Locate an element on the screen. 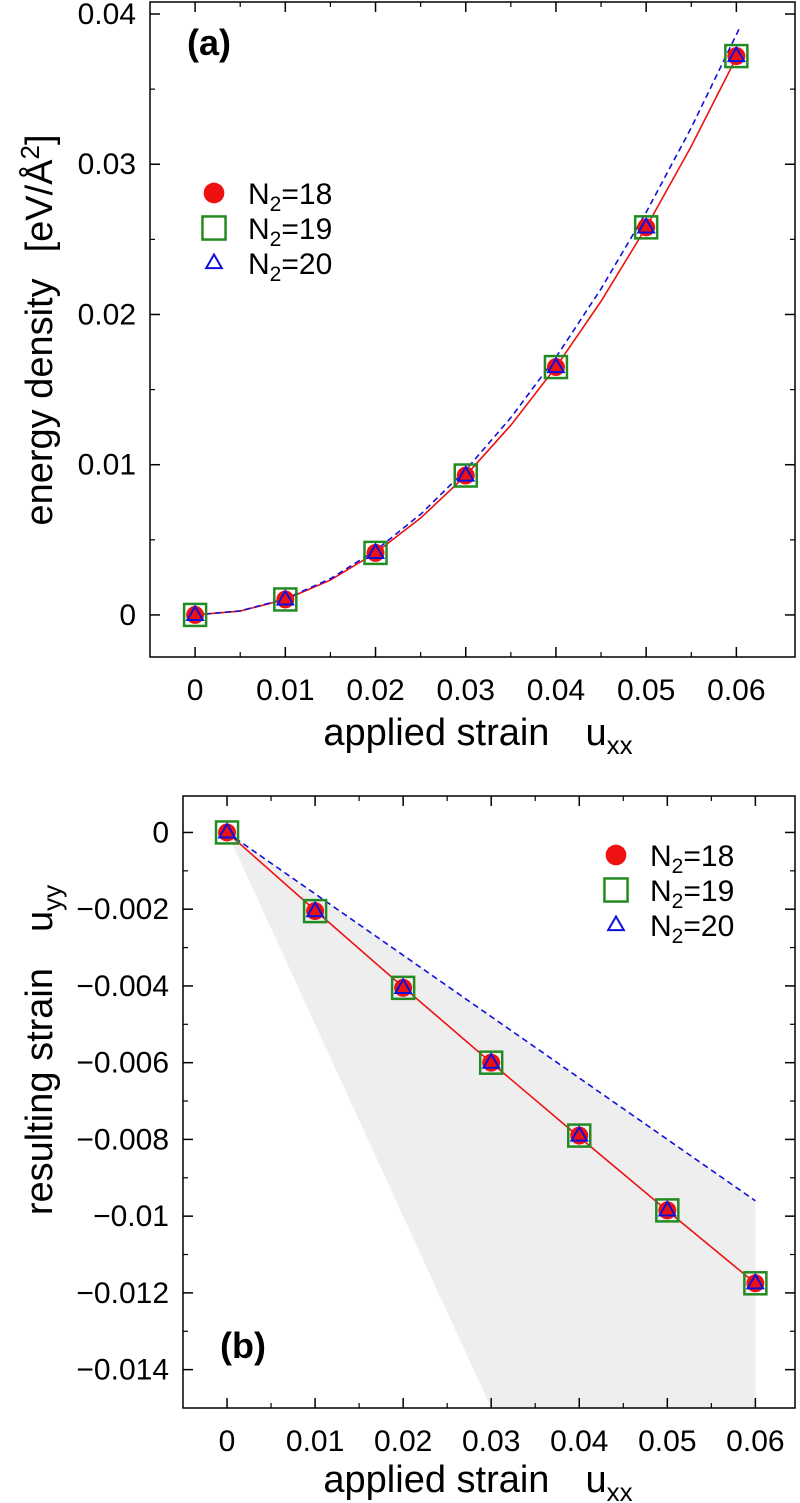  panel-label: (a) is located at coordinates (209, 42).